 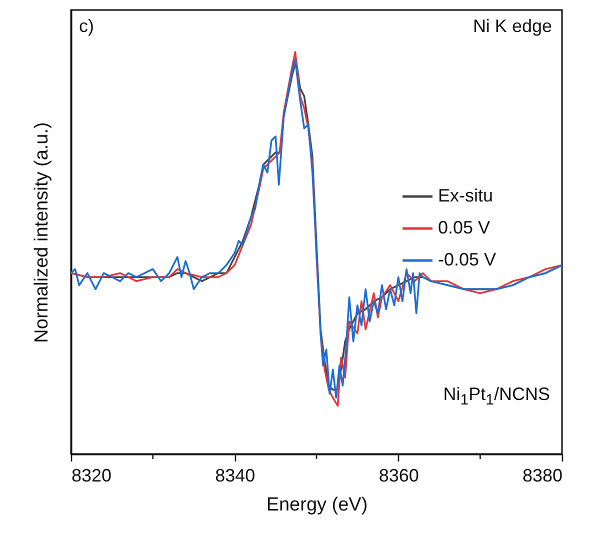 I want to click on y-axis-title: Normalized intensity (a.u.), so click(x=42, y=232).